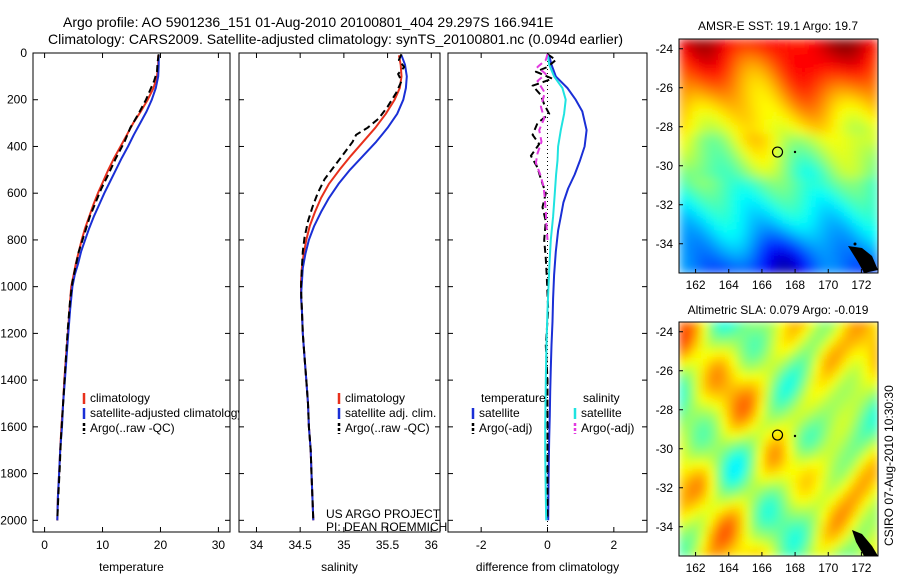 This screenshot has height=580, width=900. What do you see at coordinates (543, 287) in the screenshot?
I see `difference-series-temperature-argo-adj-` at bounding box center [543, 287].